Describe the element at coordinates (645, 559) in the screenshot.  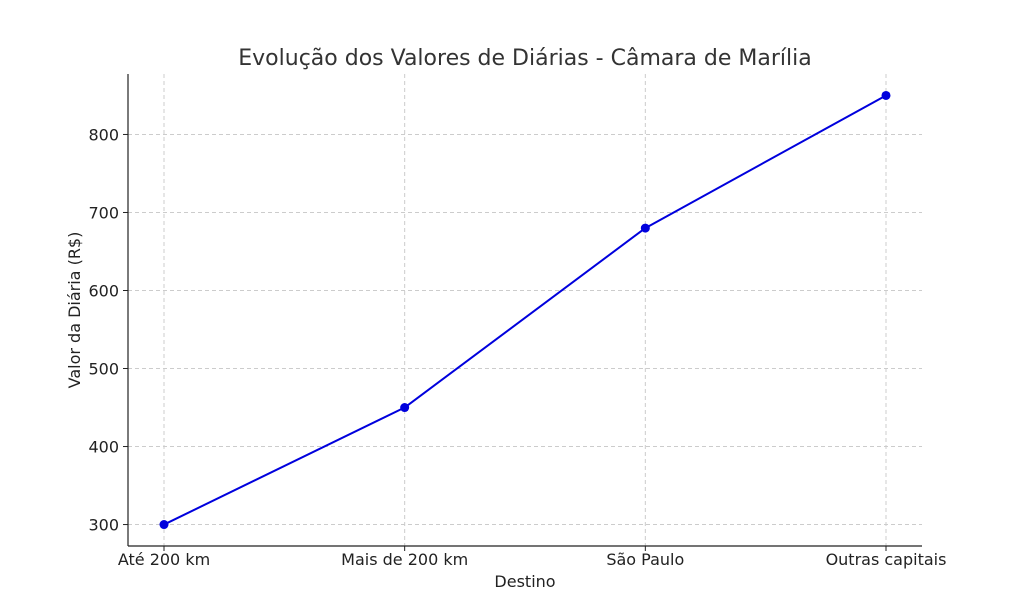
I see `x-tick-label-2: São Paulo` at that location.